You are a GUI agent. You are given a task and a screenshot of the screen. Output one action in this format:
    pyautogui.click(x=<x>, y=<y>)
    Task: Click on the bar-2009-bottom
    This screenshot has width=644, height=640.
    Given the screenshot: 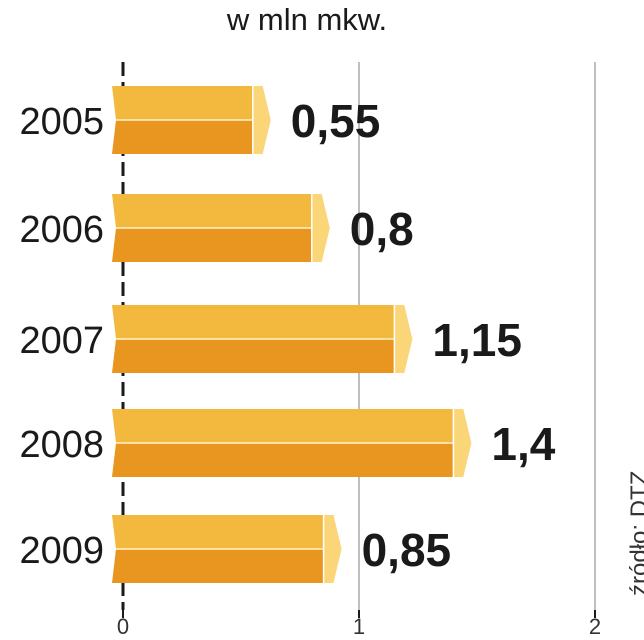 What is the action you would take?
    pyautogui.click(x=218, y=566)
    